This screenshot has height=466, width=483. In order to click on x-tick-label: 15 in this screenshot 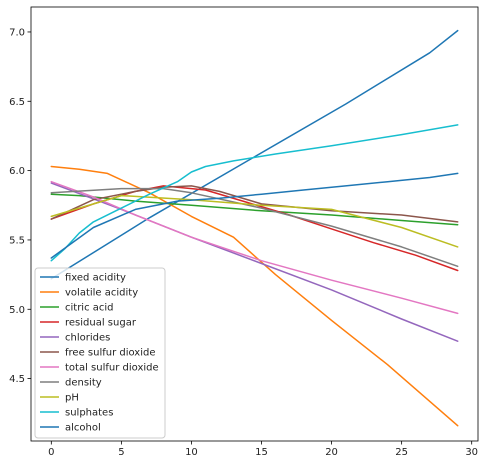, I will do `click(261, 452)`.